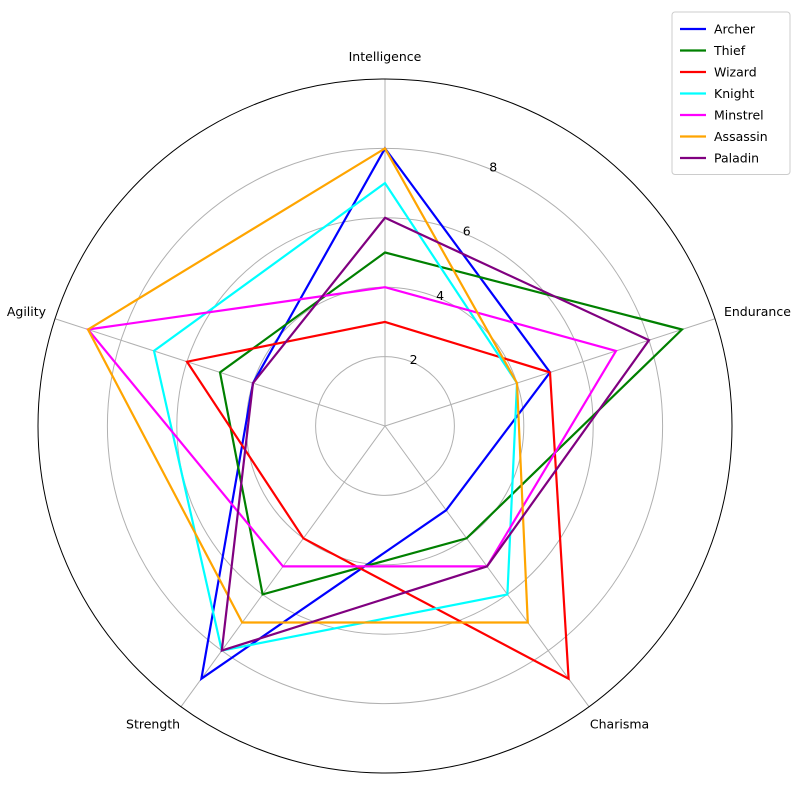 The image size is (800, 800). I want to click on legend-box, so click(731, 93).